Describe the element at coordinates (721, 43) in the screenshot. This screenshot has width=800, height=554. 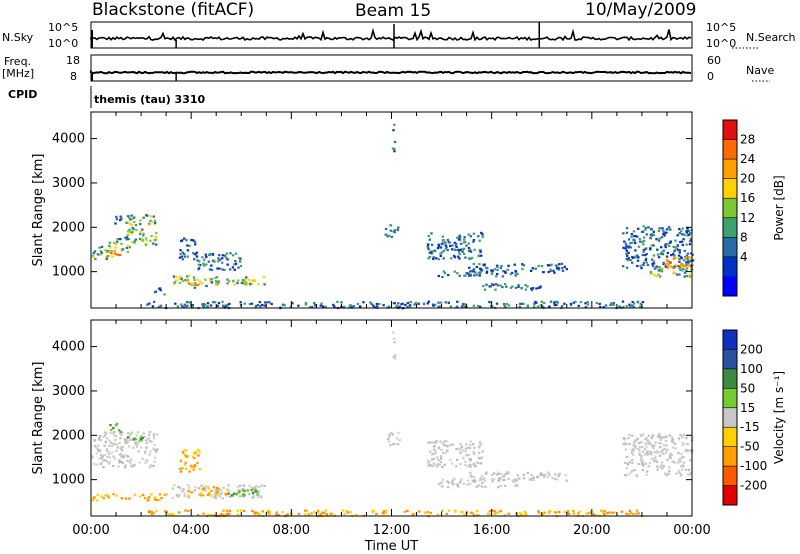
I see `search-bottom-tick: 10^0` at that location.